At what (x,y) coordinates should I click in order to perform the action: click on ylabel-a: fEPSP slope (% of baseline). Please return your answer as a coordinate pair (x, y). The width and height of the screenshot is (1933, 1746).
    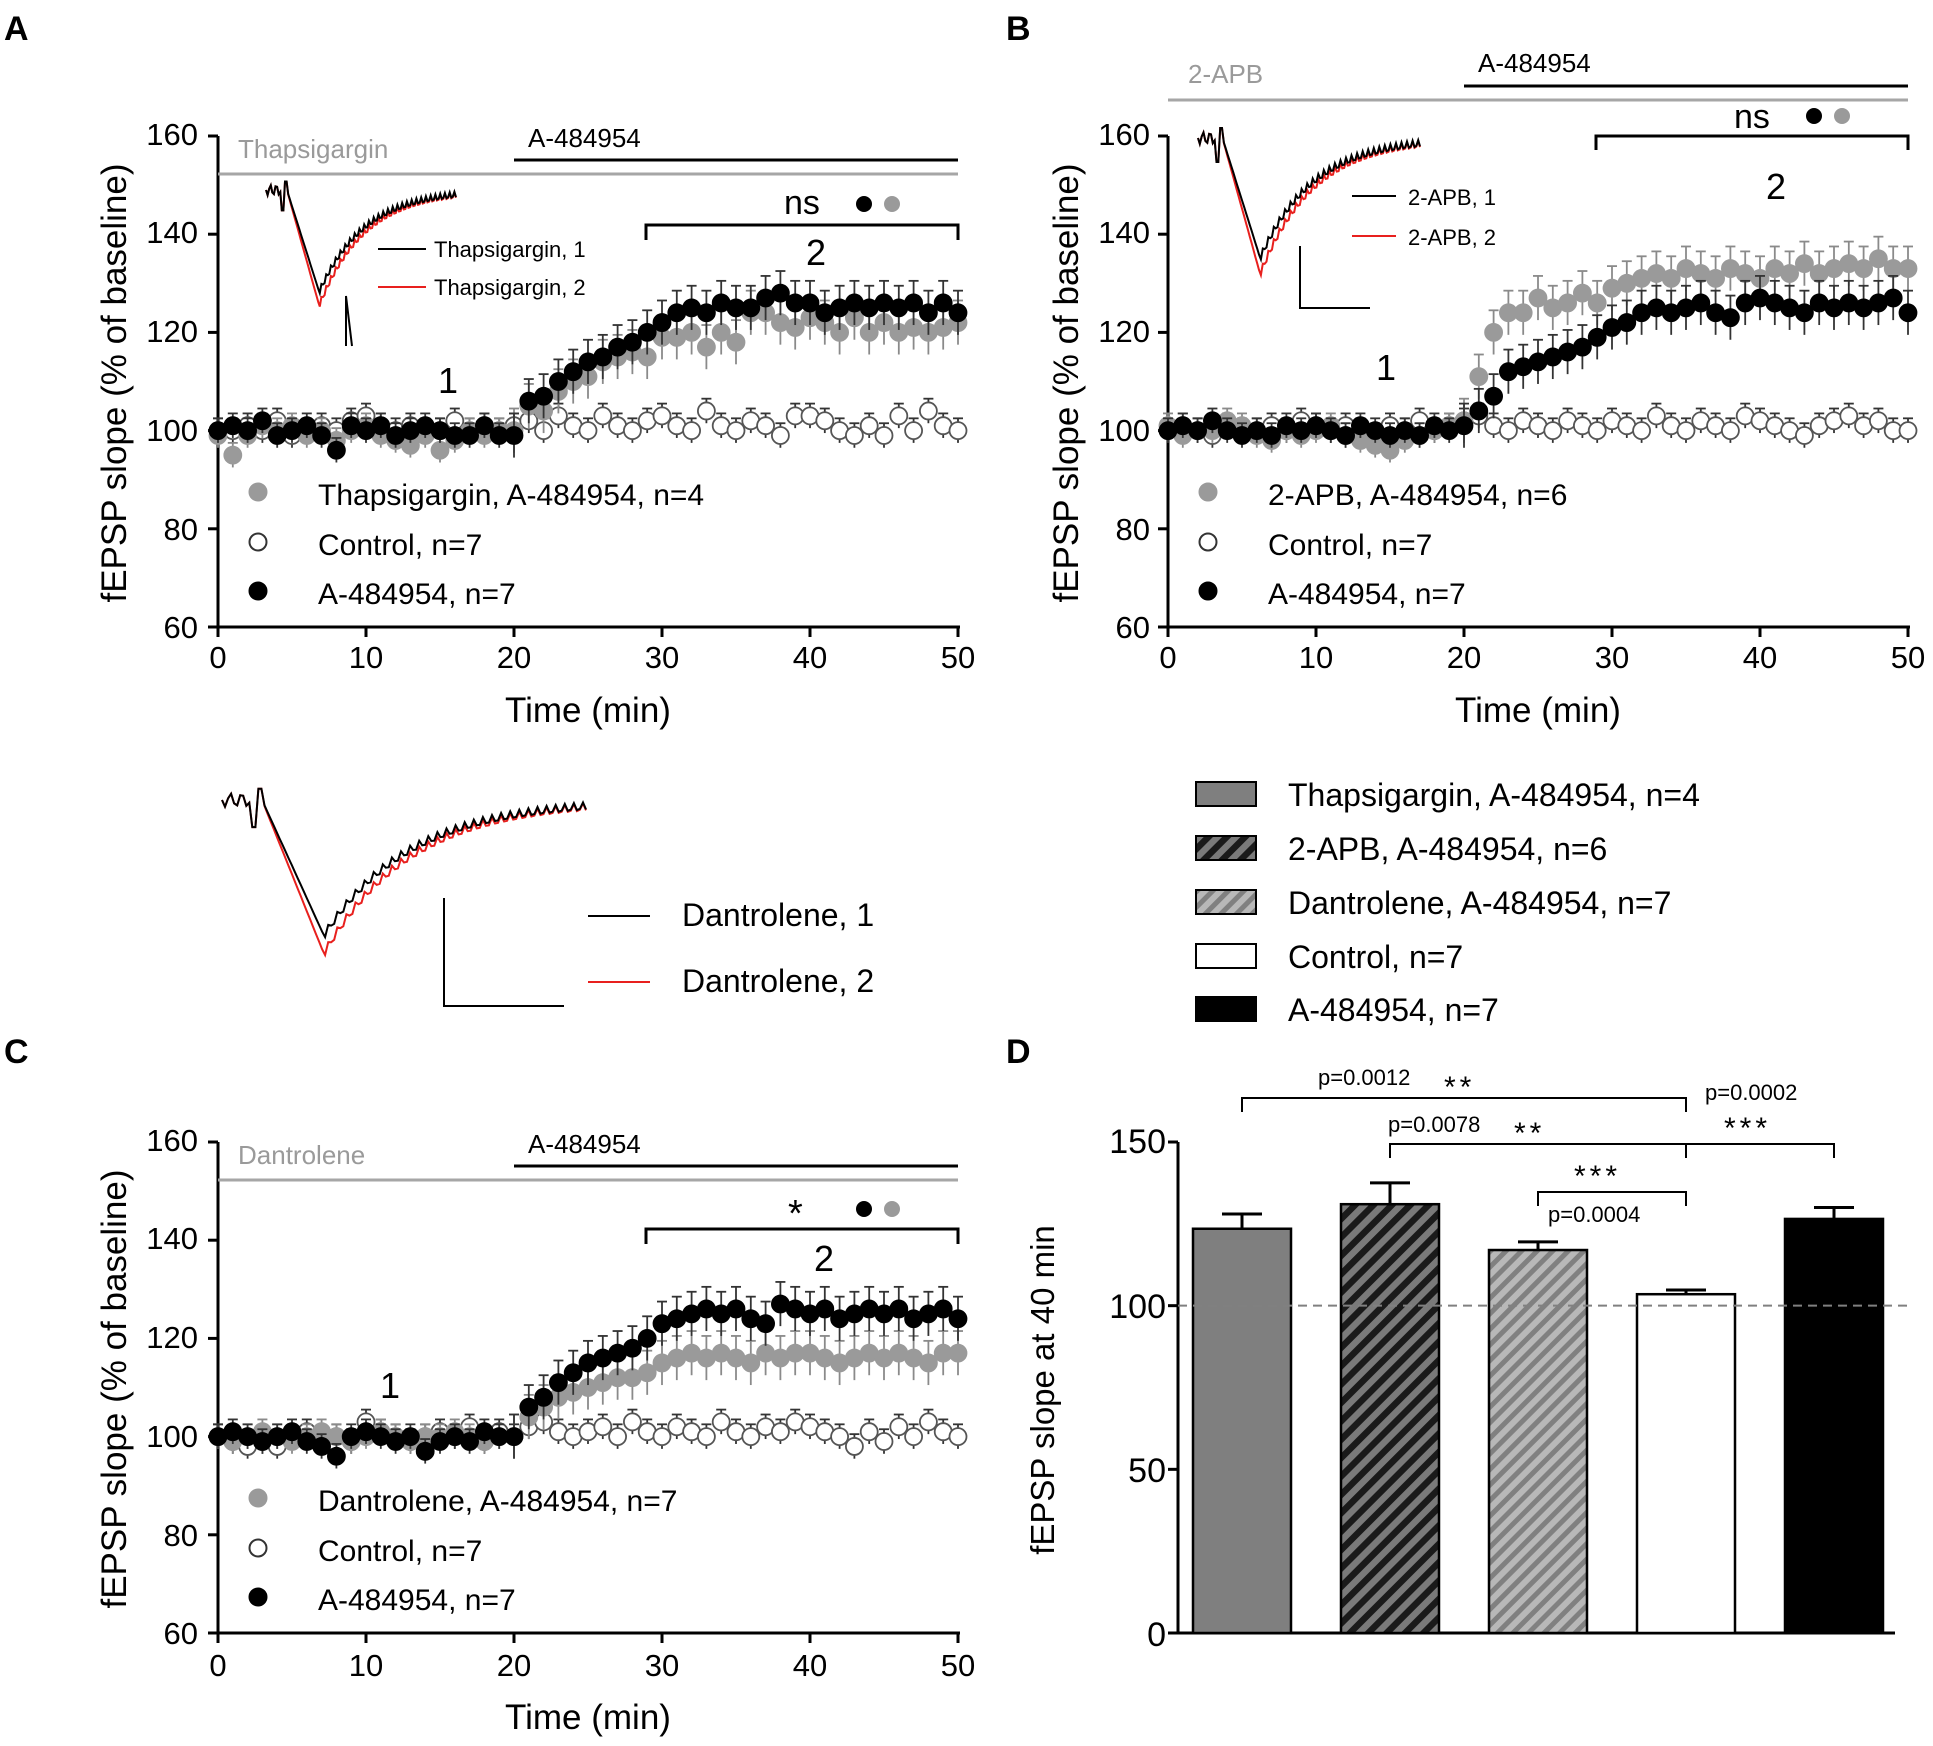
    Looking at the image, I should click on (114, 382).